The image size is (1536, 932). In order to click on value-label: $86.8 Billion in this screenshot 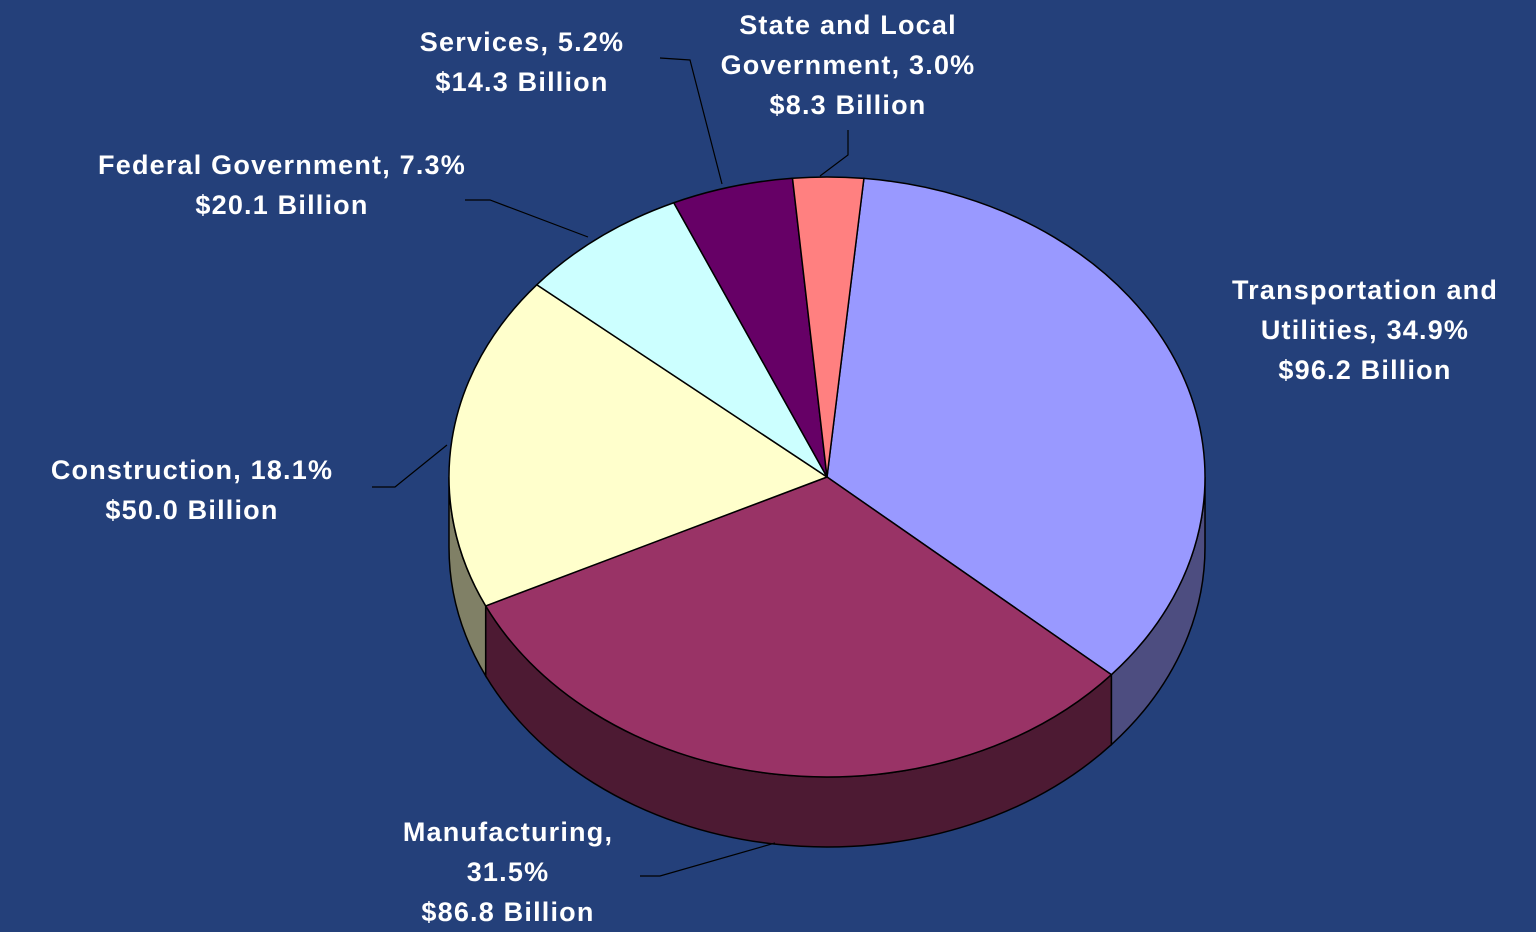, I will do `click(508, 912)`.